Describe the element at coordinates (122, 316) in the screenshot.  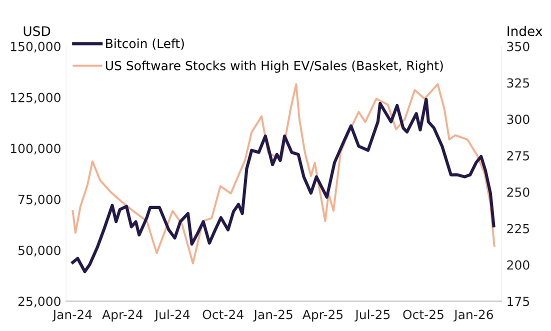
I see `x-tick-label: Apr-24` at that location.